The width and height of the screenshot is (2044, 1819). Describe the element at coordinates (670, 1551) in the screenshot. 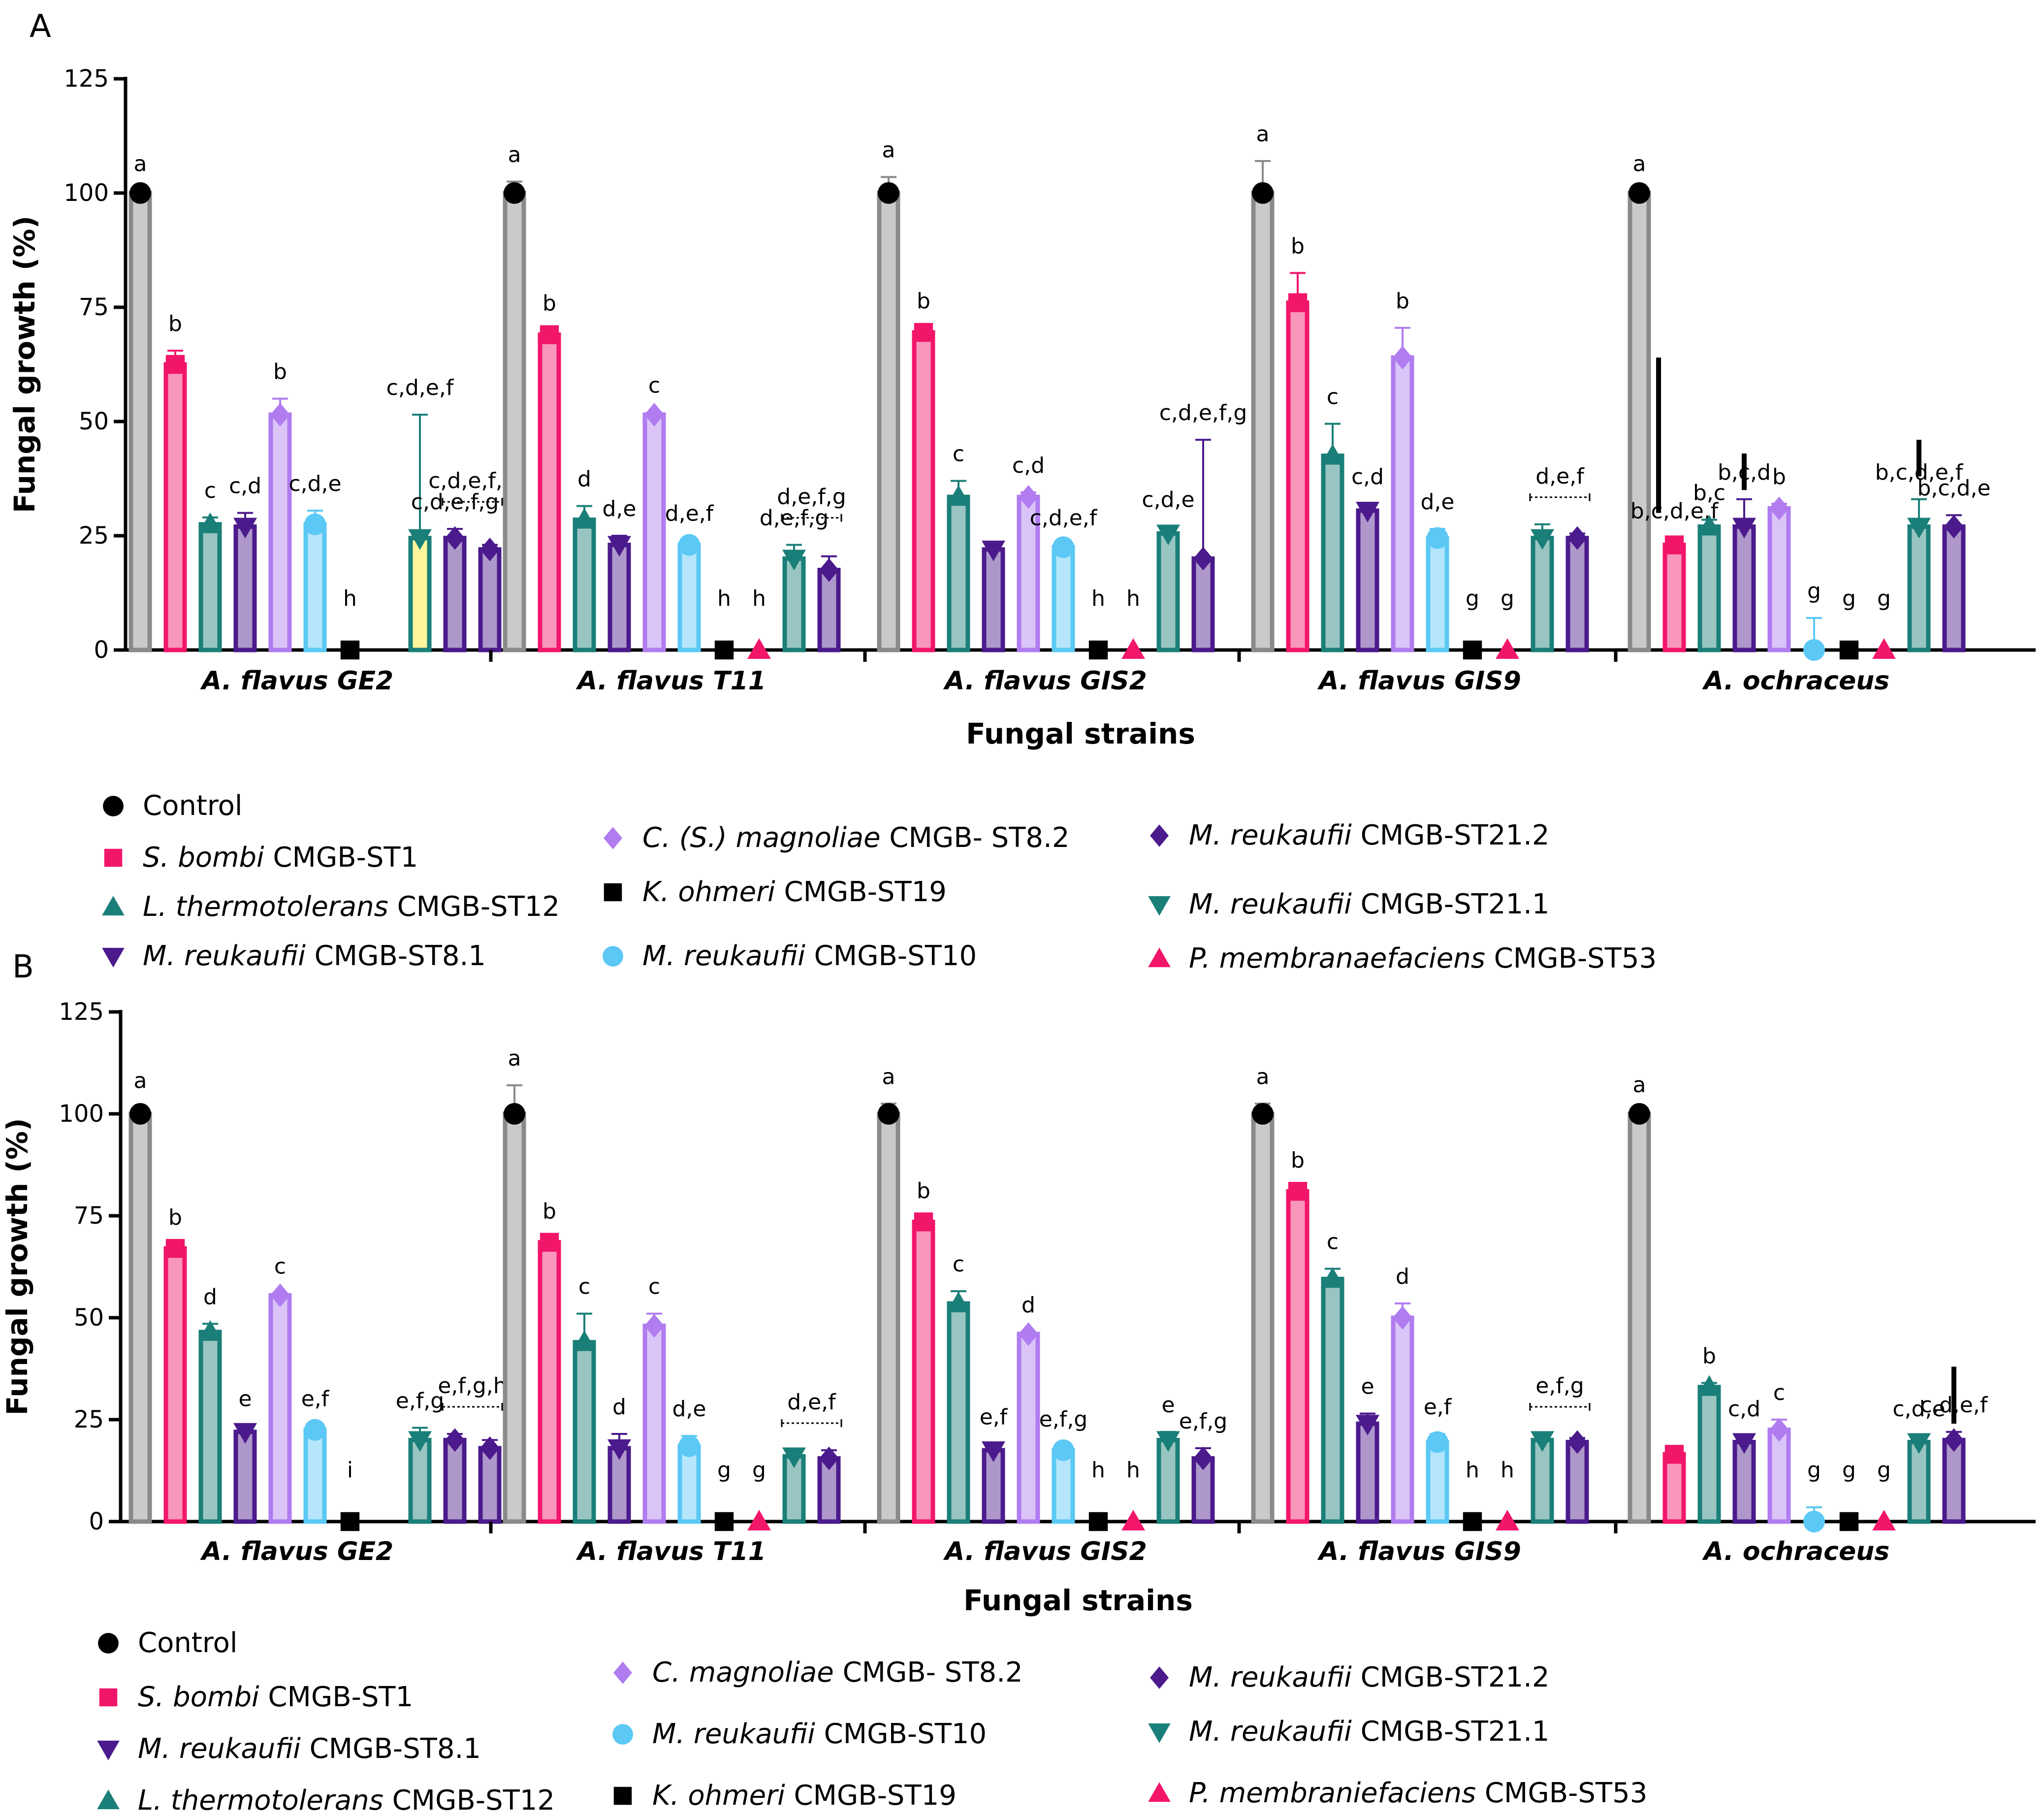

I see `group-label: A. flavus T11` at that location.